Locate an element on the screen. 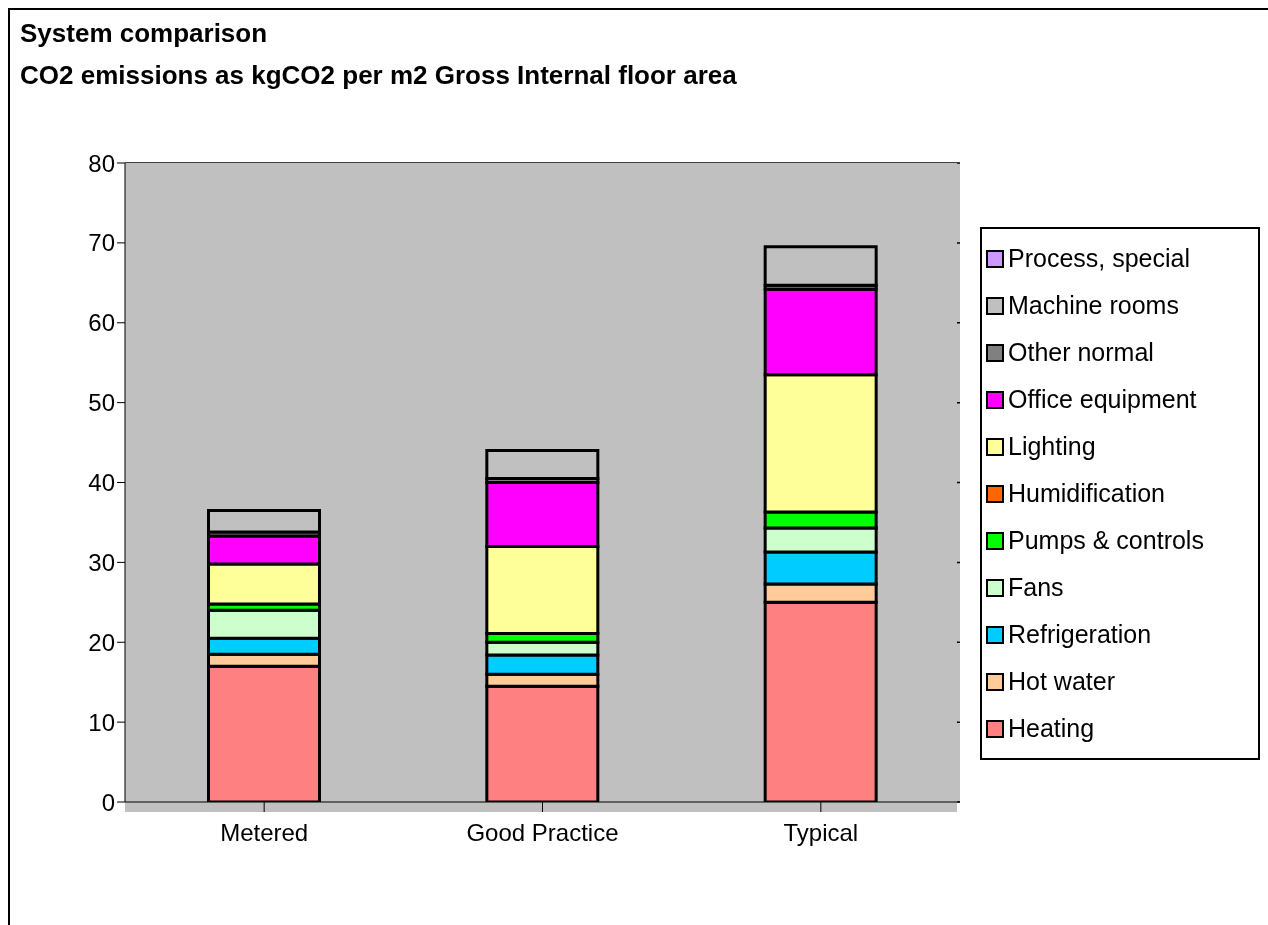 The width and height of the screenshot is (1268, 925). legend-label: Refrigeration is located at coordinates (1080, 634).